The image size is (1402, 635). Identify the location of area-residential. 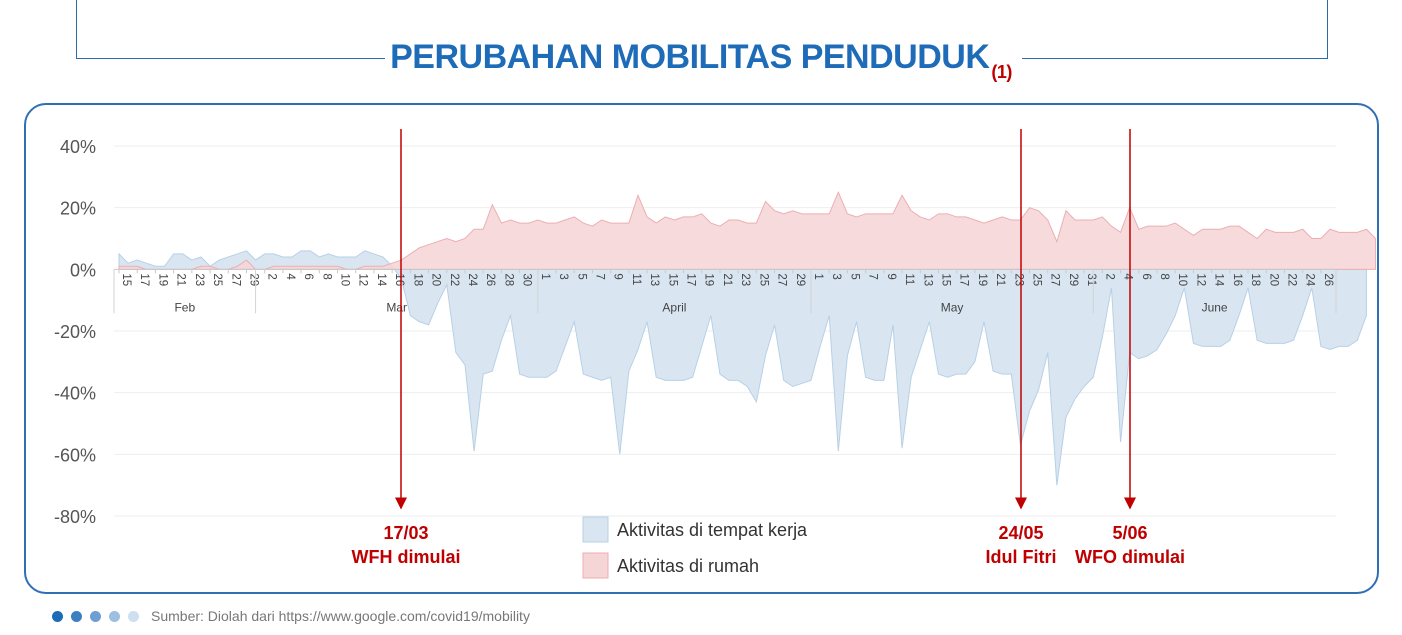
(747, 230).